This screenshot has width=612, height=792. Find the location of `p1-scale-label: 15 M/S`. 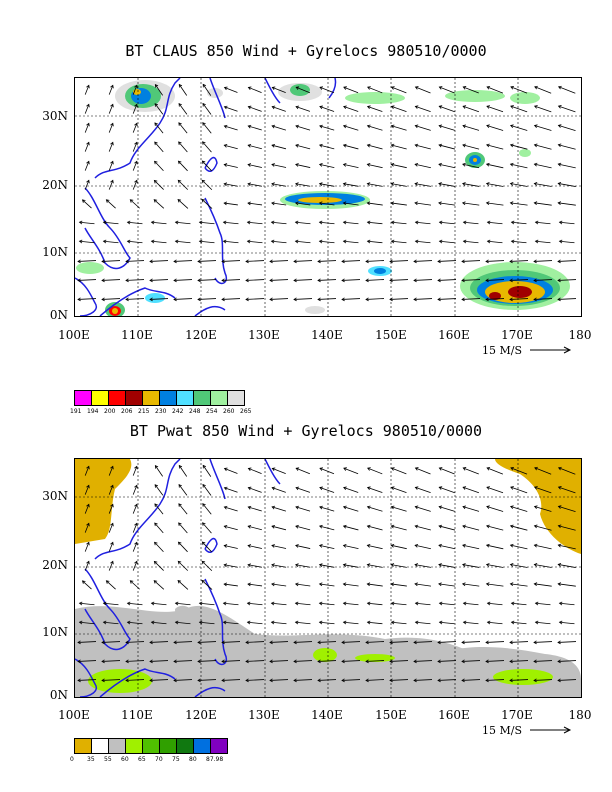

p1-scale-label: 15 M/S is located at coordinates (528, 350).